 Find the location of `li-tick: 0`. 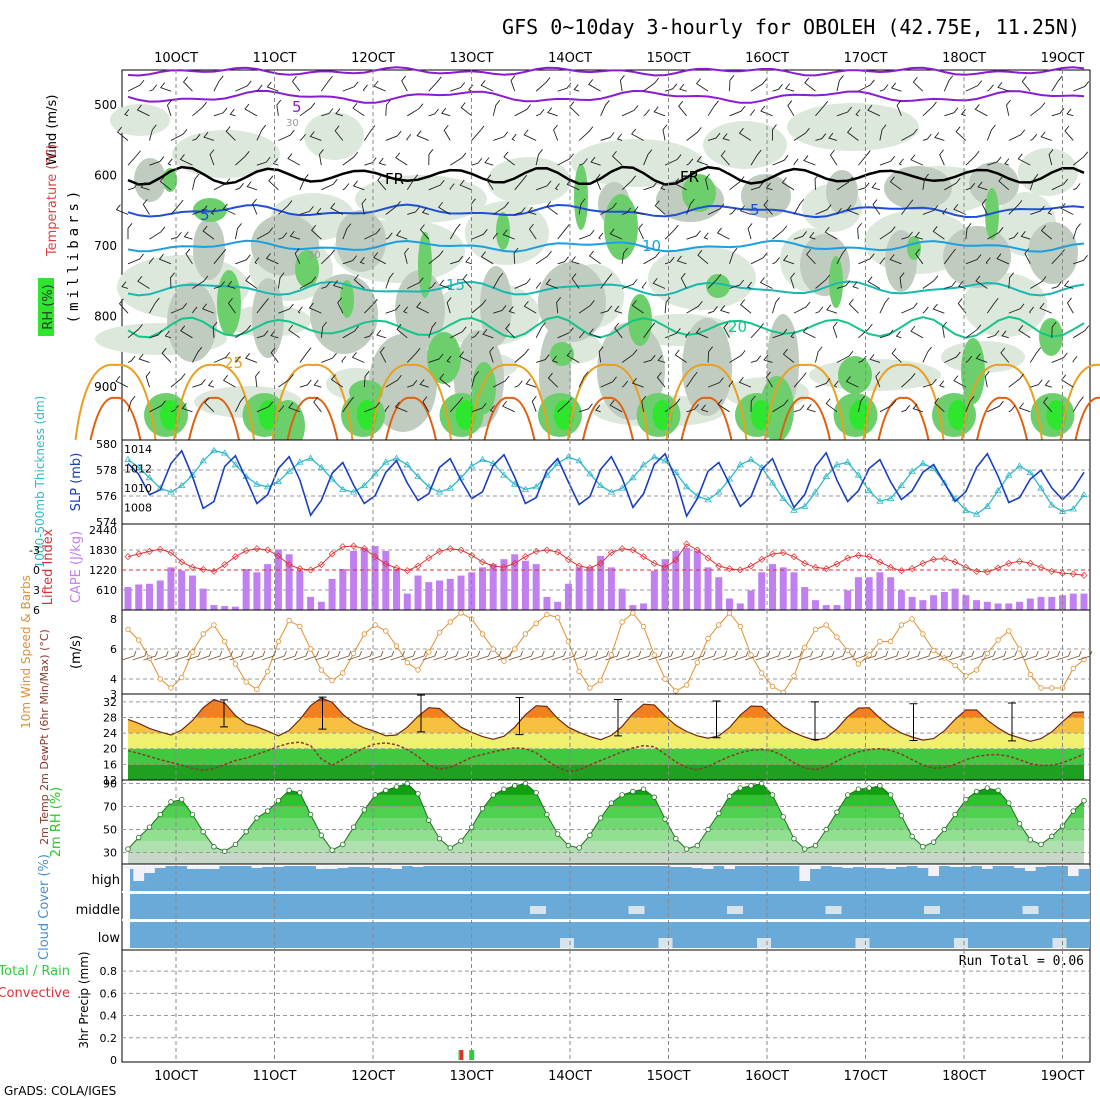

li-tick: 0 is located at coordinates (36, 570).